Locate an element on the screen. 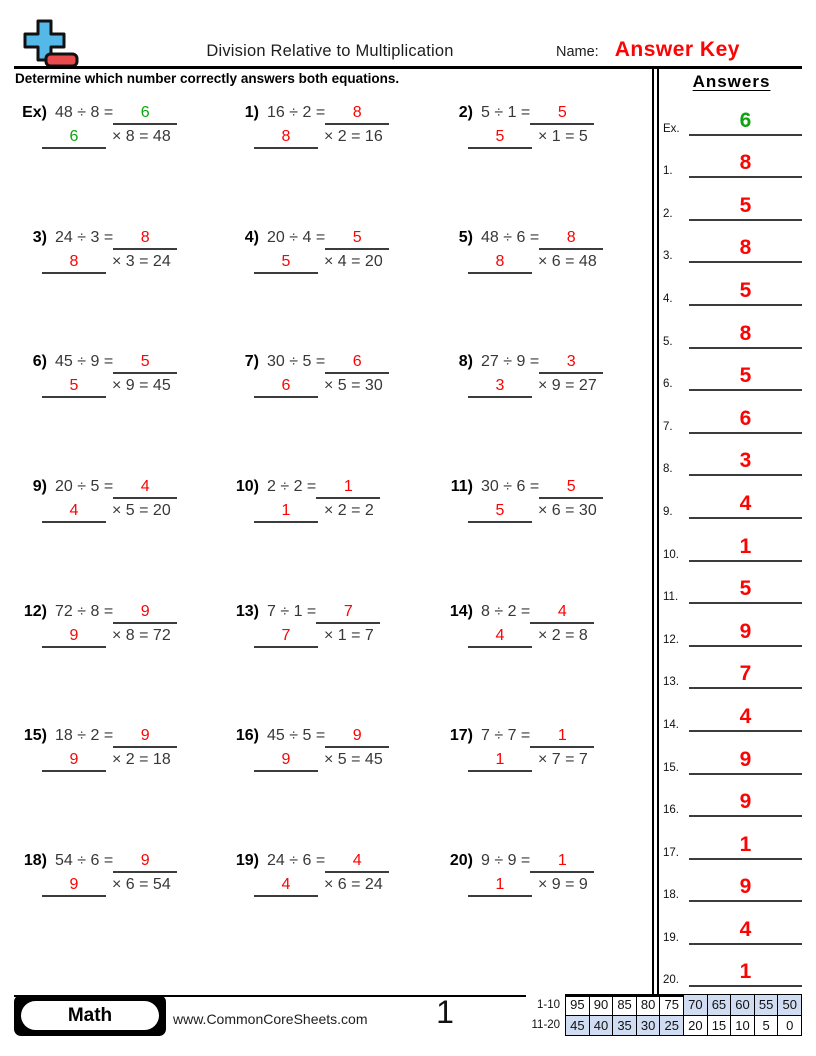 This screenshot has width=816, height=1056. multiplication-equation-line: 6 × 8 = 48 is located at coordinates (120, 138).